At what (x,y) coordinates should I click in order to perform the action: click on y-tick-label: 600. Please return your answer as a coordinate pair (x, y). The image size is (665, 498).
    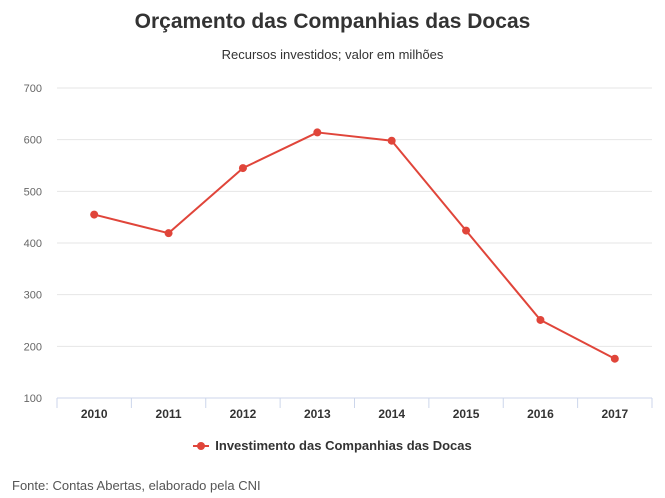
    Looking at the image, I should click on (33, 141).